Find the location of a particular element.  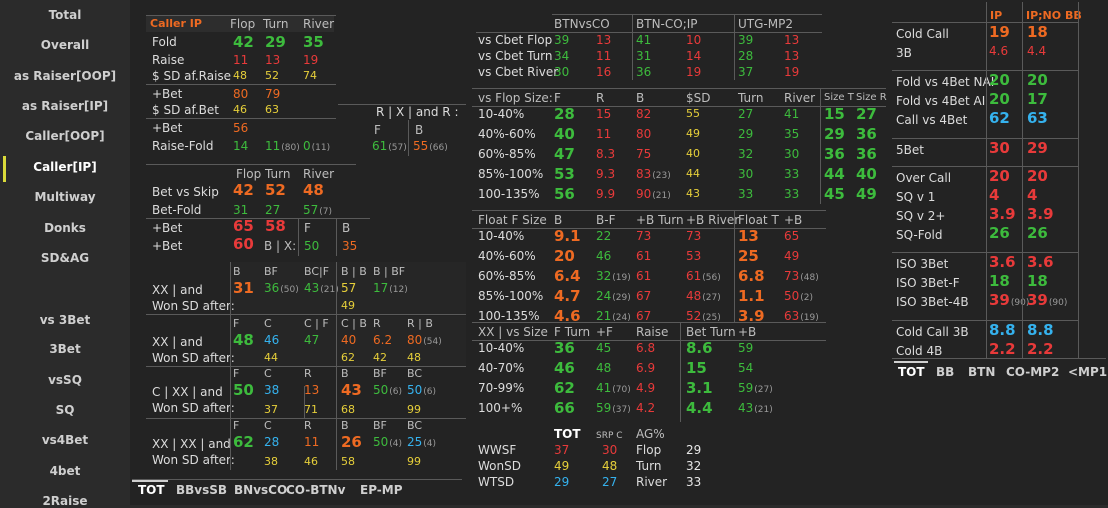

row-label: WTSD is located at coordinates (496, 482).